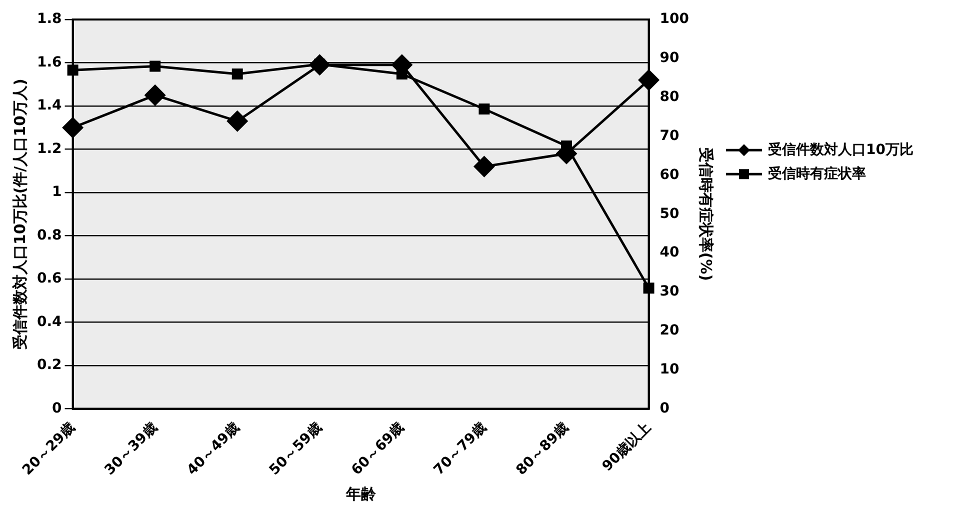 This screenshot has width=954, height=518. What do you see at coordinates (360, 493) in the screenshot?
I see `x-axis-title: 年齢` at bounding box center [360, 493].